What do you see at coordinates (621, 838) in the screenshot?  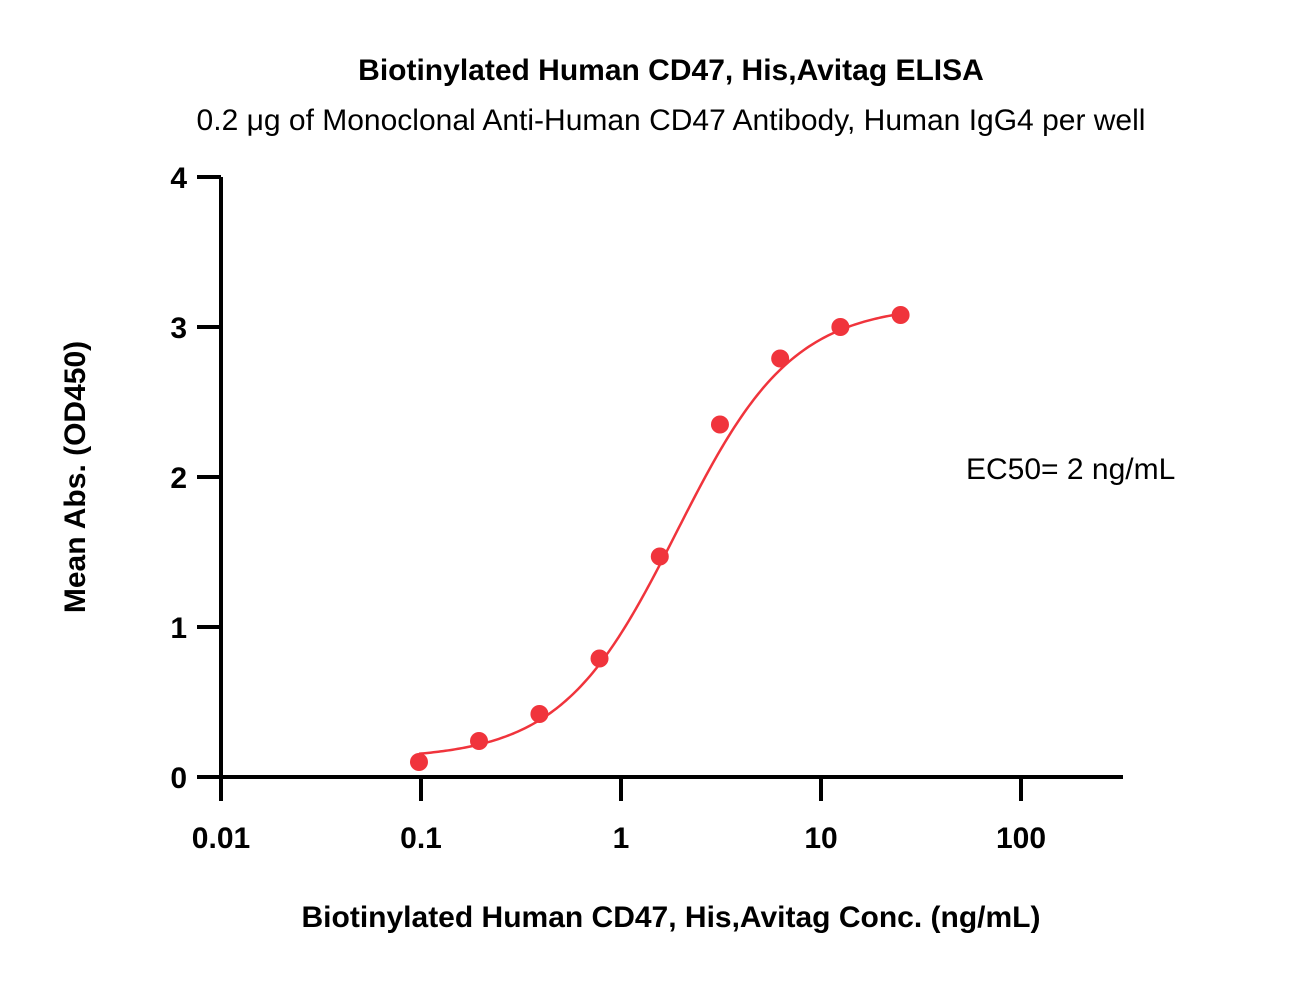 I see `x-tick-label: 1` at bounding box center [621, 838].